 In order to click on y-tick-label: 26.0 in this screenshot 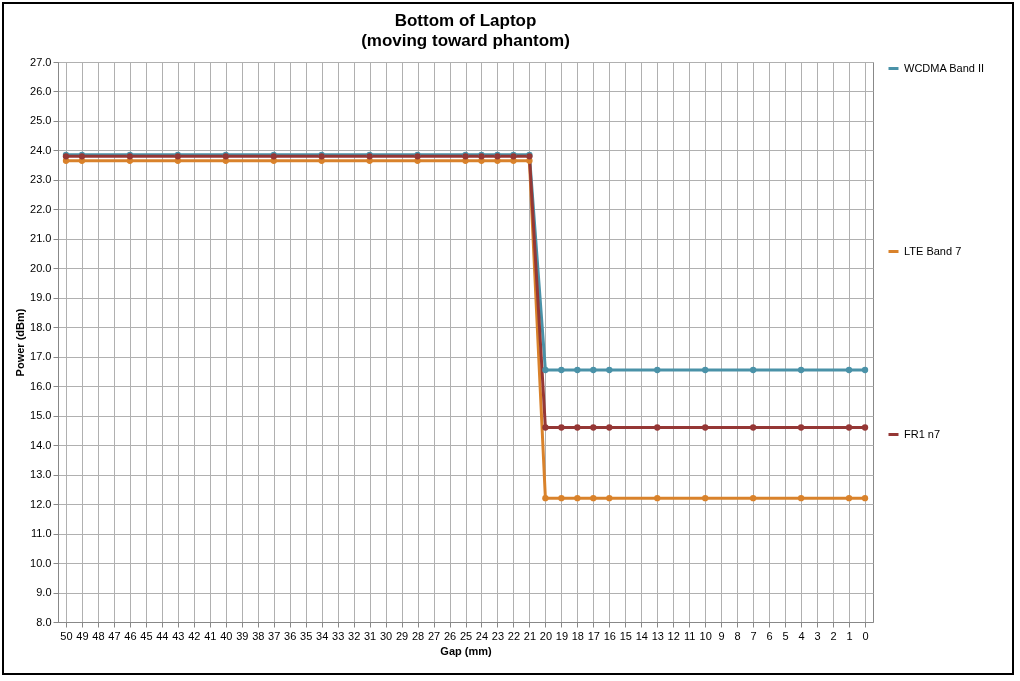, I will do `click(41, 90)`.